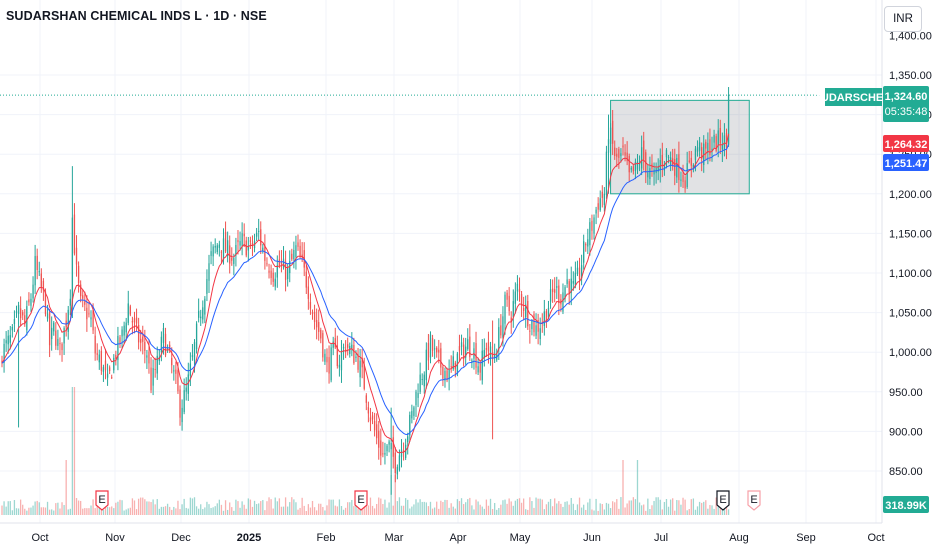 The height and width of the screenshot is (550, 932). Describe the element at coordinates (906, 145) in the screenshot. I see `ema-fast-value: 1,264.32` at that location.